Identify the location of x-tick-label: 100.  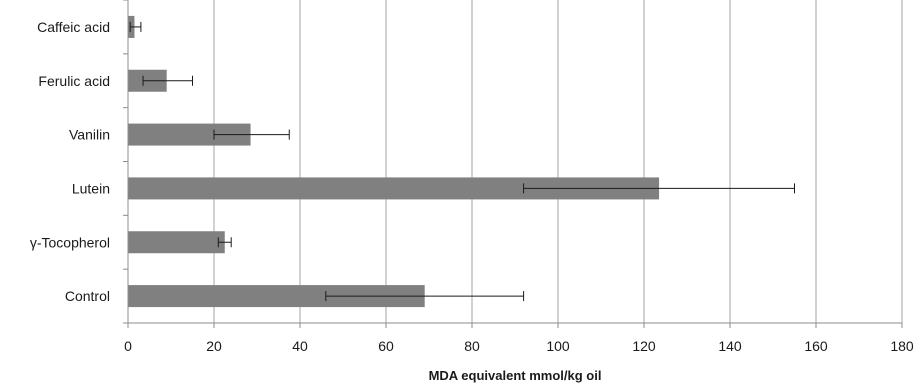
(558, 346).